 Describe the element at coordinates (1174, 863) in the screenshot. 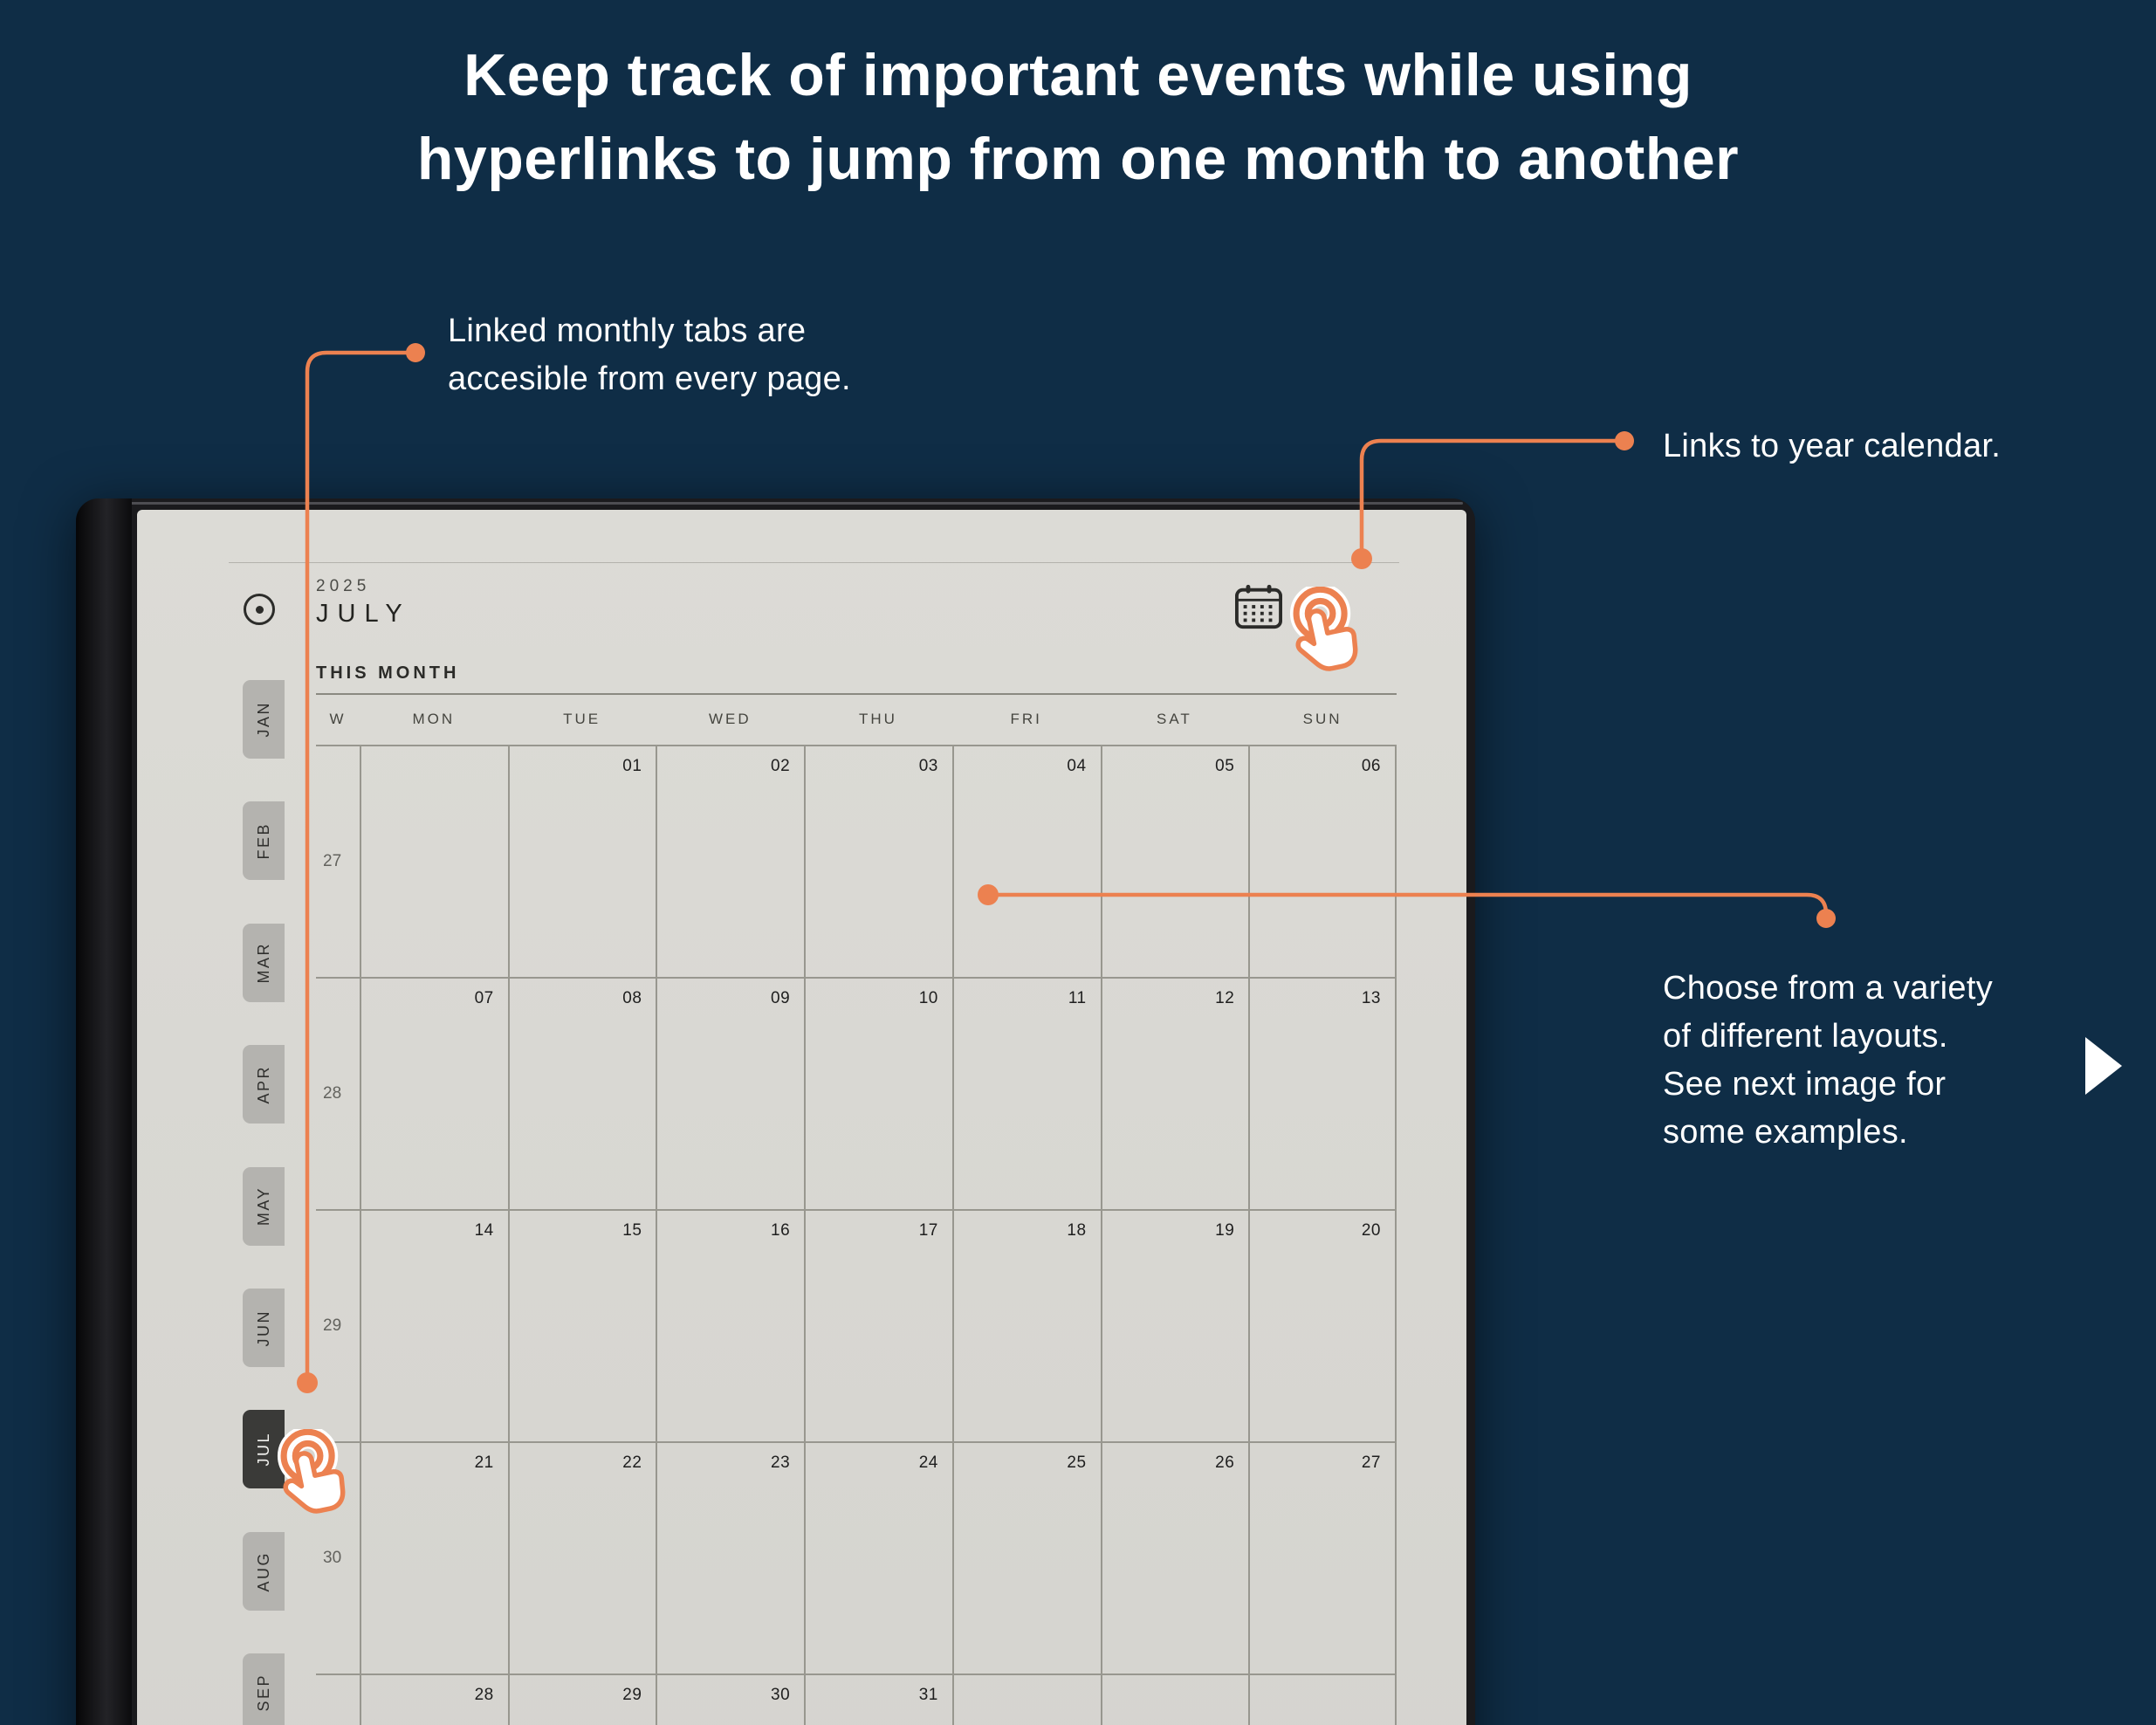

I see `day-cell: 05` at that location.